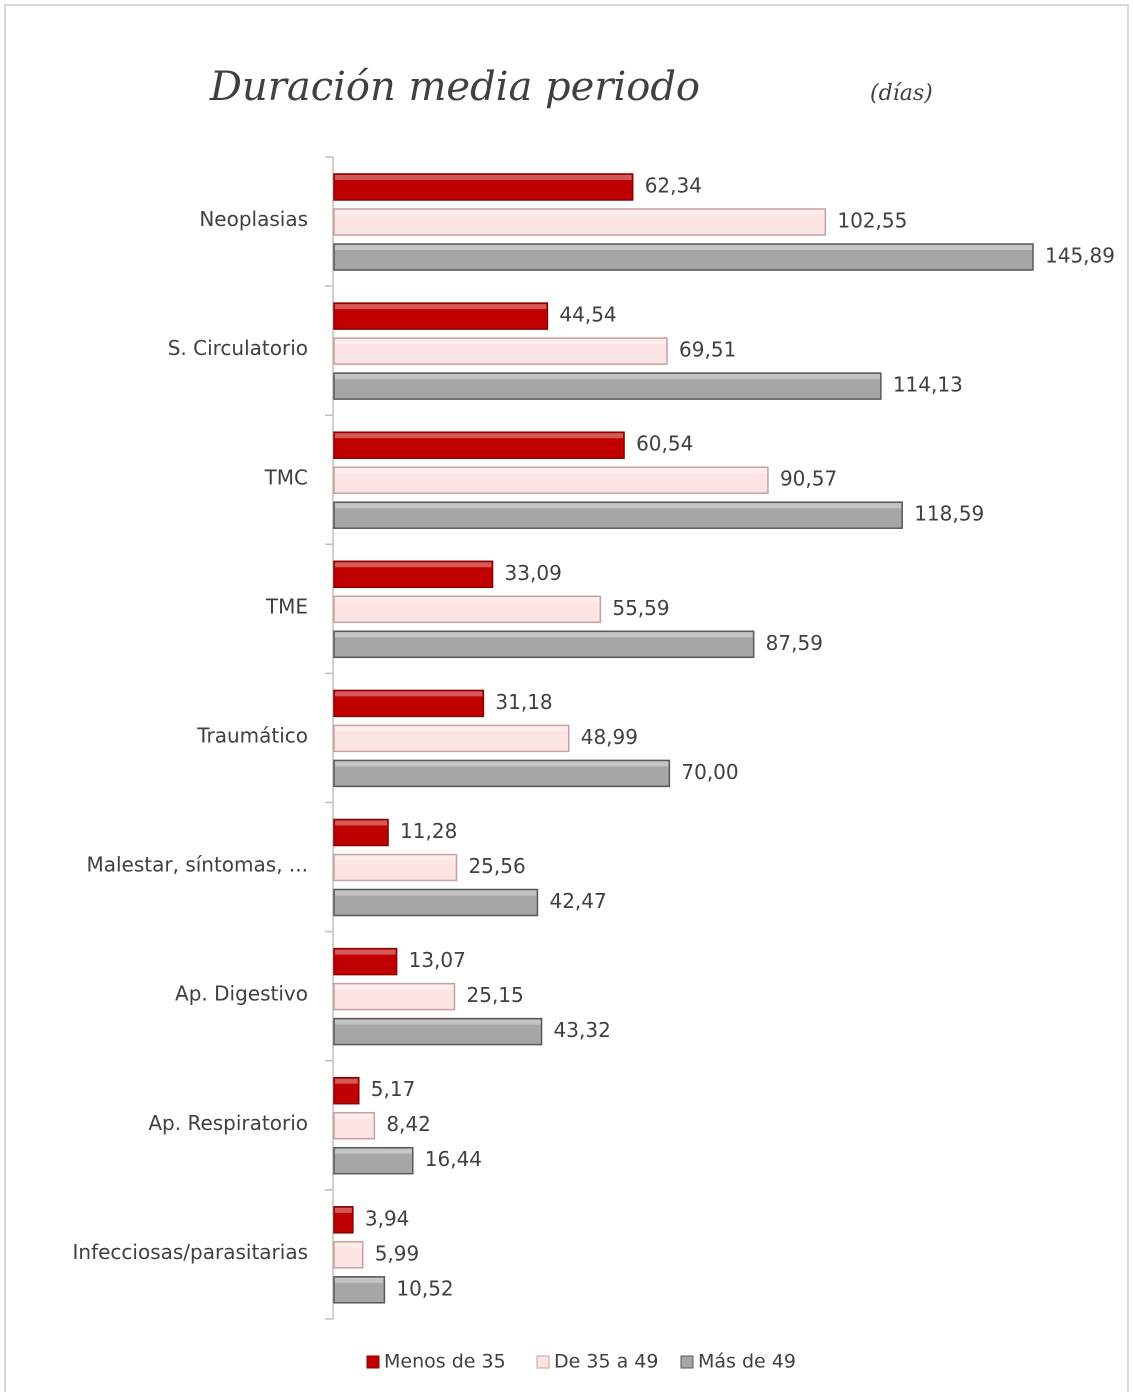  I want to click on y-tick-label: S. Circulatorio, so click(238, 348).